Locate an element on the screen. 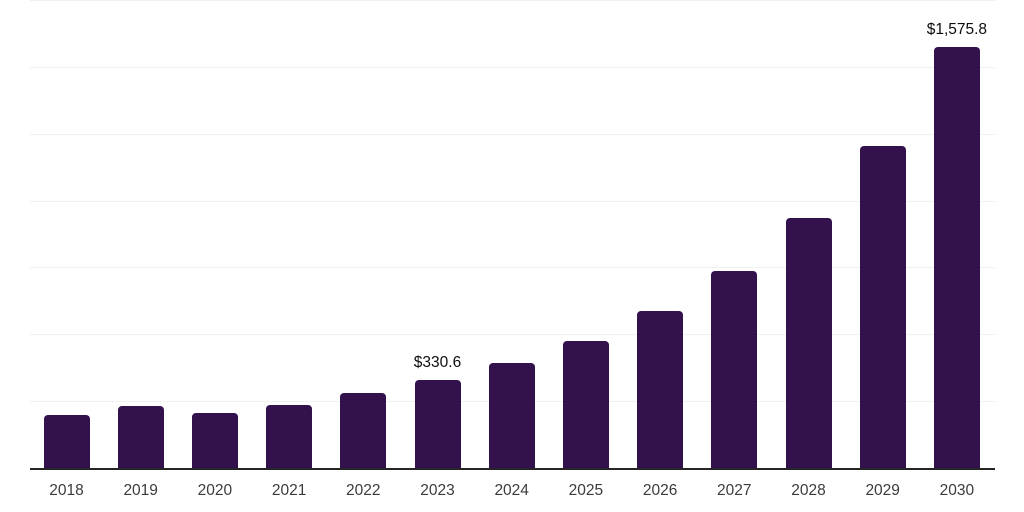 Image resolution: width=1024 pixels, height=512 pixels. x-tick-label: 2019 is located at coordinates (140, 490).